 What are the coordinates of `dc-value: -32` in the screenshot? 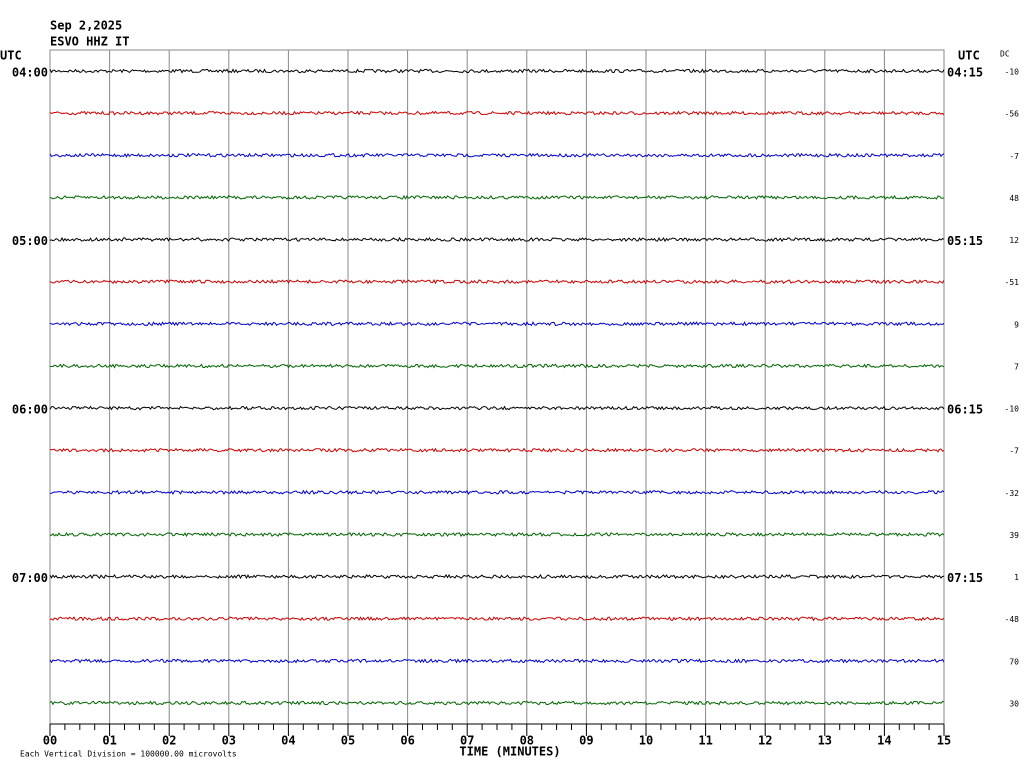 It's located at (1012, 493).